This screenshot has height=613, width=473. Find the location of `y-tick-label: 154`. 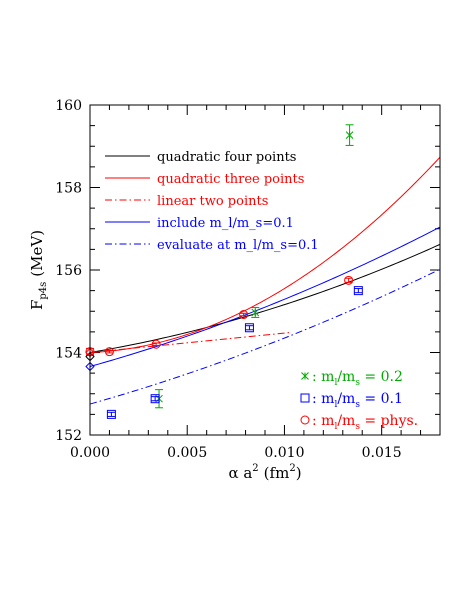

y-tick-label: 154 is located at coordinates (68, 354).